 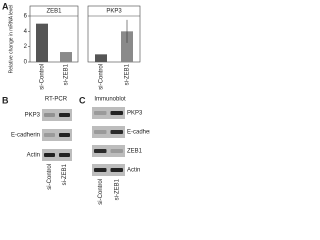 I want to click on panel-title: RT-PCR, so click(x=56, y=100).